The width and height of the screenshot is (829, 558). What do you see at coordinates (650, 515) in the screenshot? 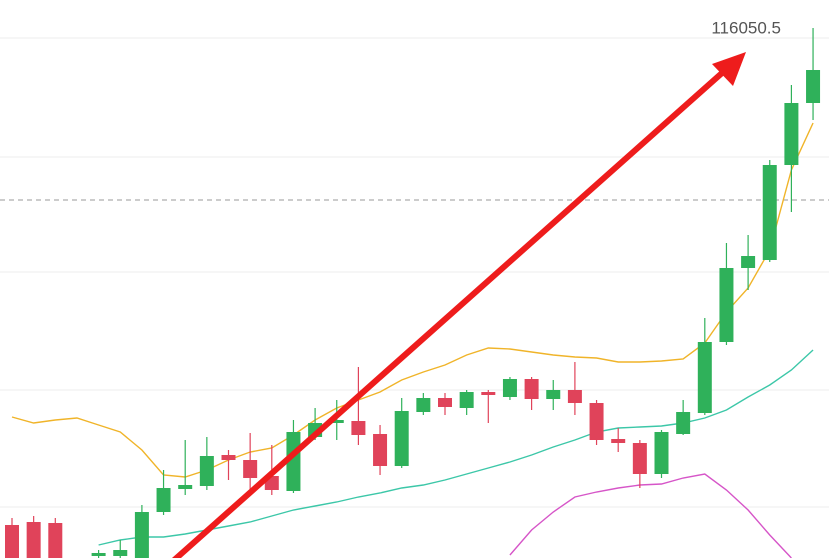
I see `moving-average-line` at bounding box center [650, 515].